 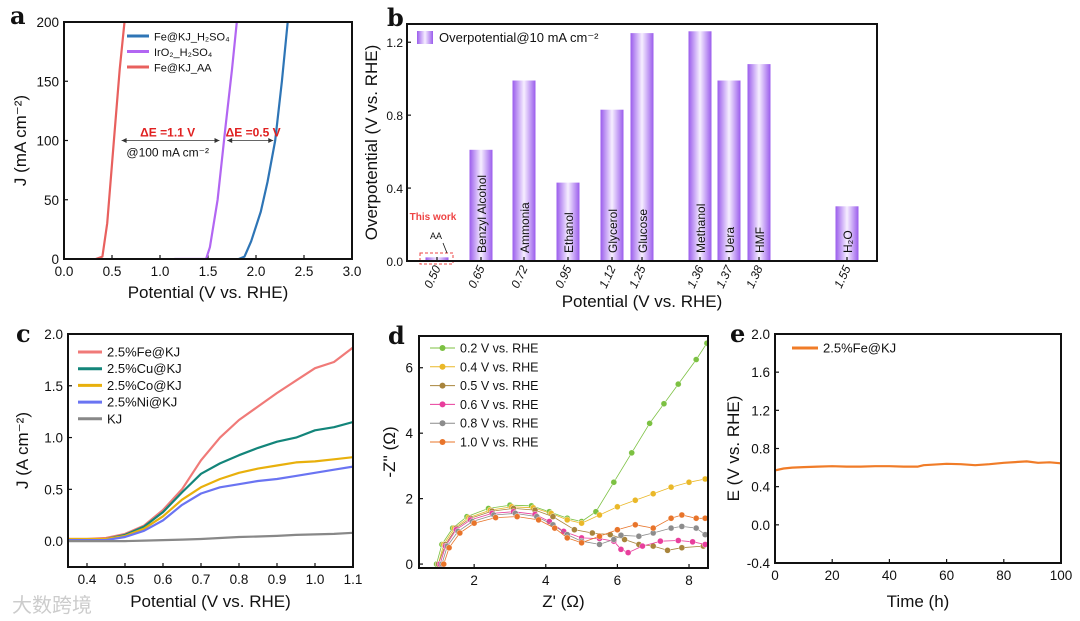 I want to click on legend-label: Fe@KJ_H₂SO₄, so click(x=192, y=38).